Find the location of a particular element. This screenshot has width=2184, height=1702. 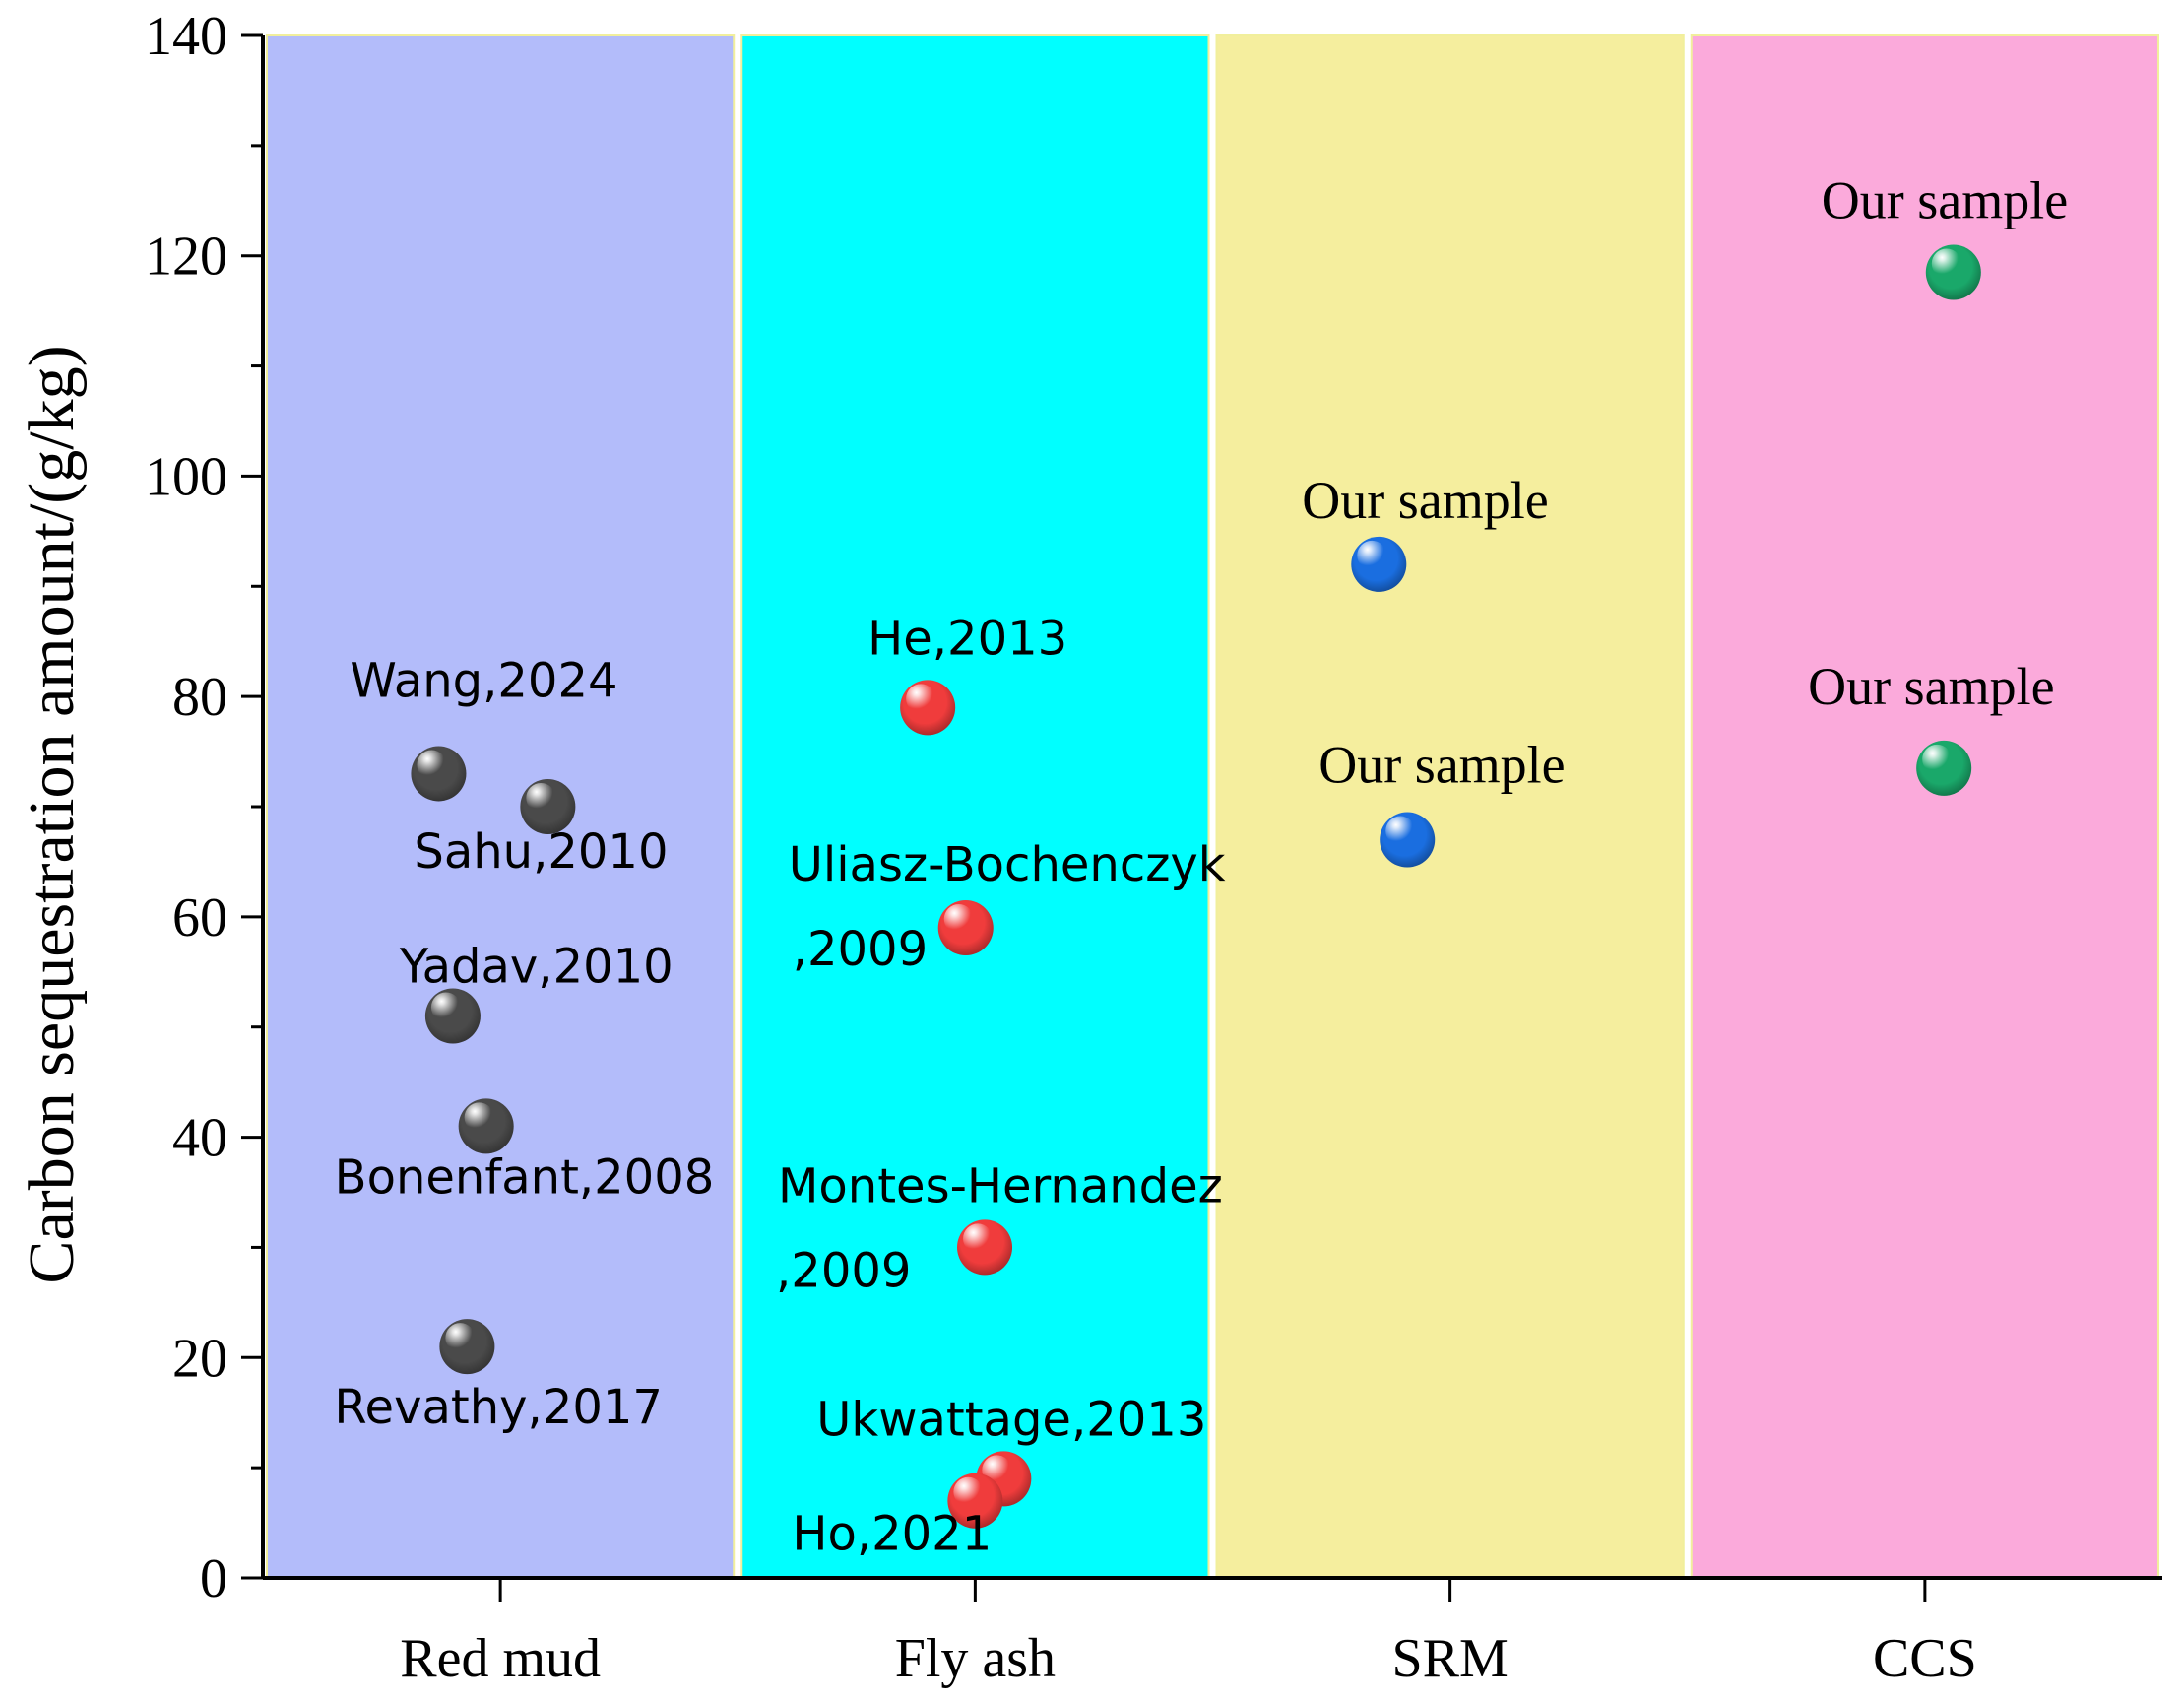

y-tick-label: 40 is located at coordinates (199, 1138).